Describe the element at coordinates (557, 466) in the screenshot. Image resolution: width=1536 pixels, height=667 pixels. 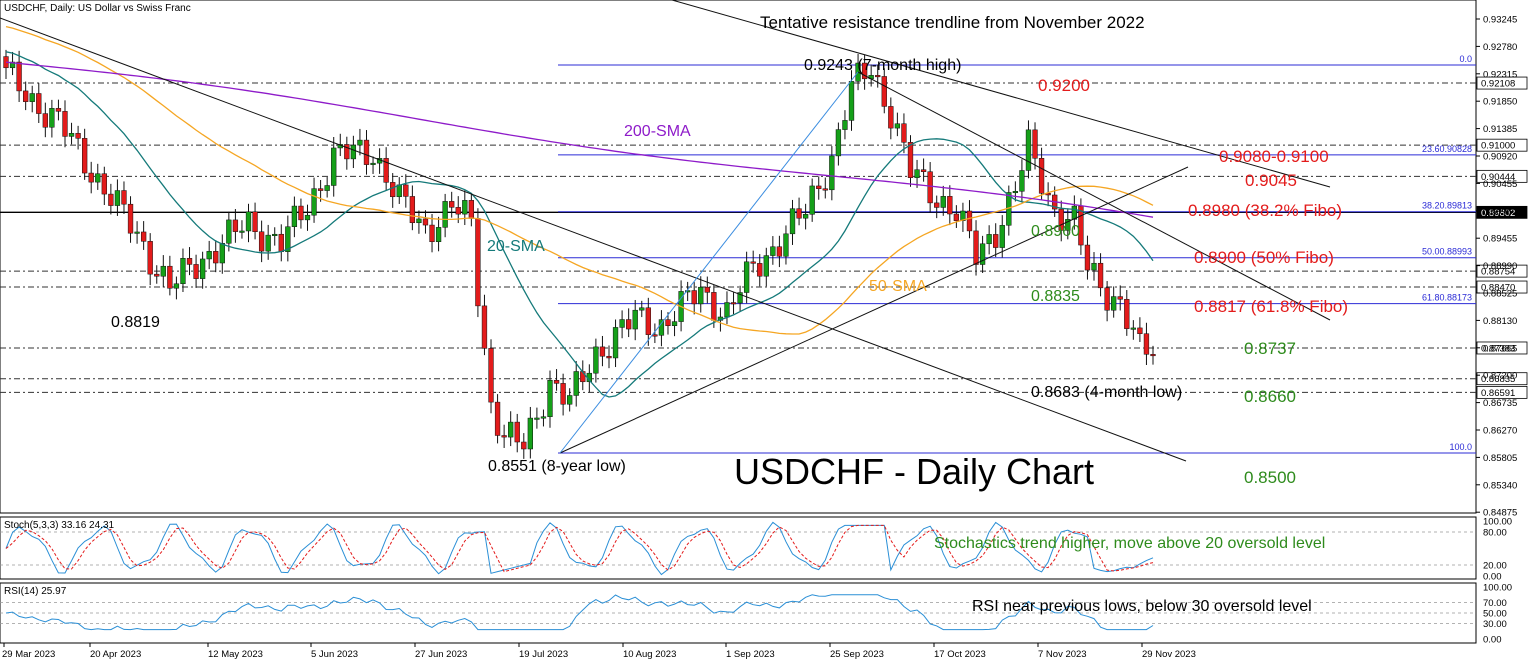
I see `low-8y-label: 0.8551 (8-year low)` at that location.